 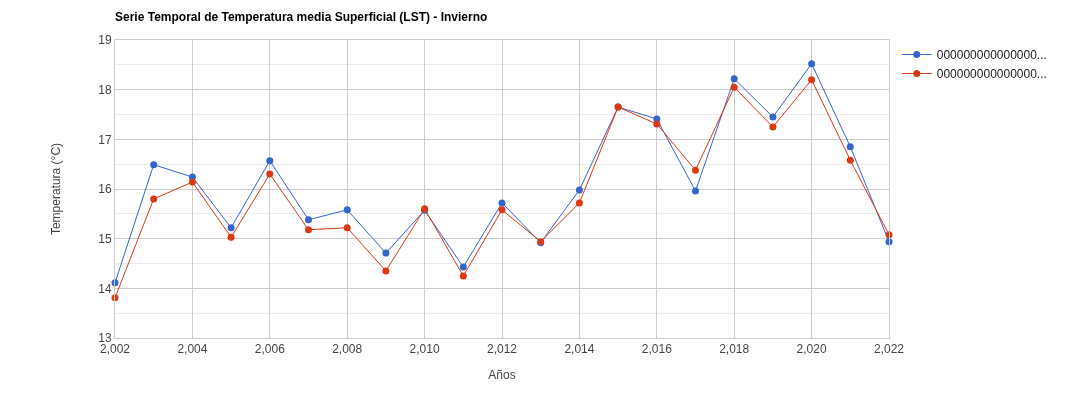 I want to click on x-tick-label: 2,010, so click(x=424, y=349).